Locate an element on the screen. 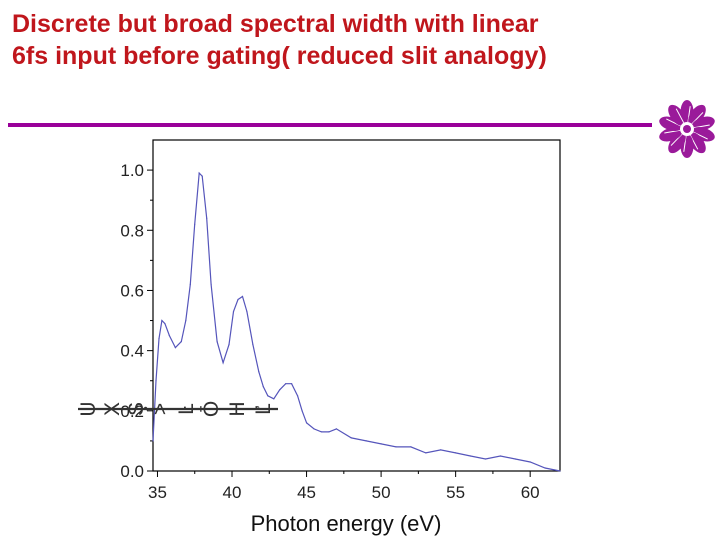 Image resolution: width=720 pixels, height=540 pixels. title-divider-rule is located at coordinates (330, 125).